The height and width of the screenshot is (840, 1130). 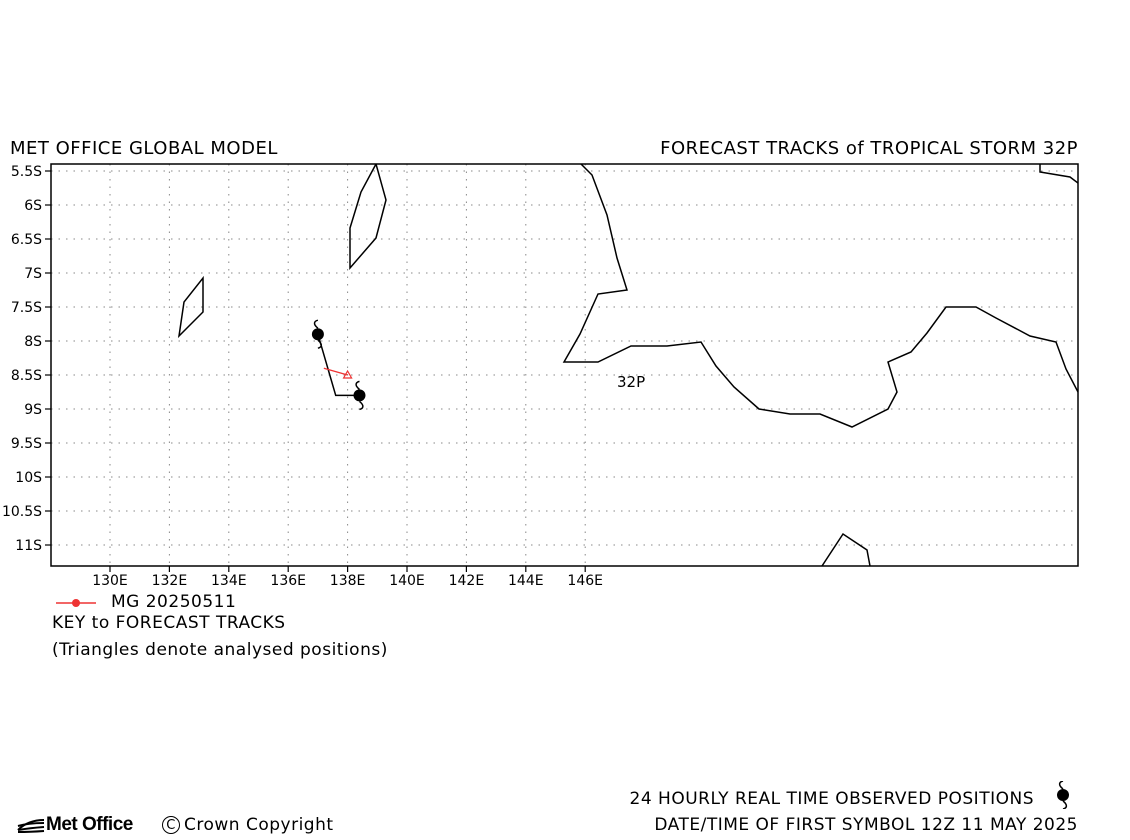 What do you see at coordinates (831, 799) in the screenshot?
I see `observed-positions-label: 24 HOURLY REAL TIME OBSERVED POSITIONS` at bounding box center [831, 799].